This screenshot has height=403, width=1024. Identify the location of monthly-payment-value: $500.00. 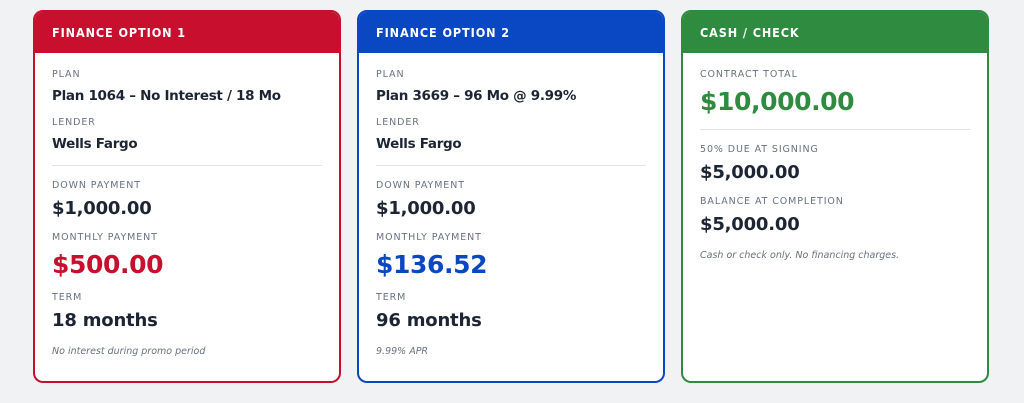
(108, 264).